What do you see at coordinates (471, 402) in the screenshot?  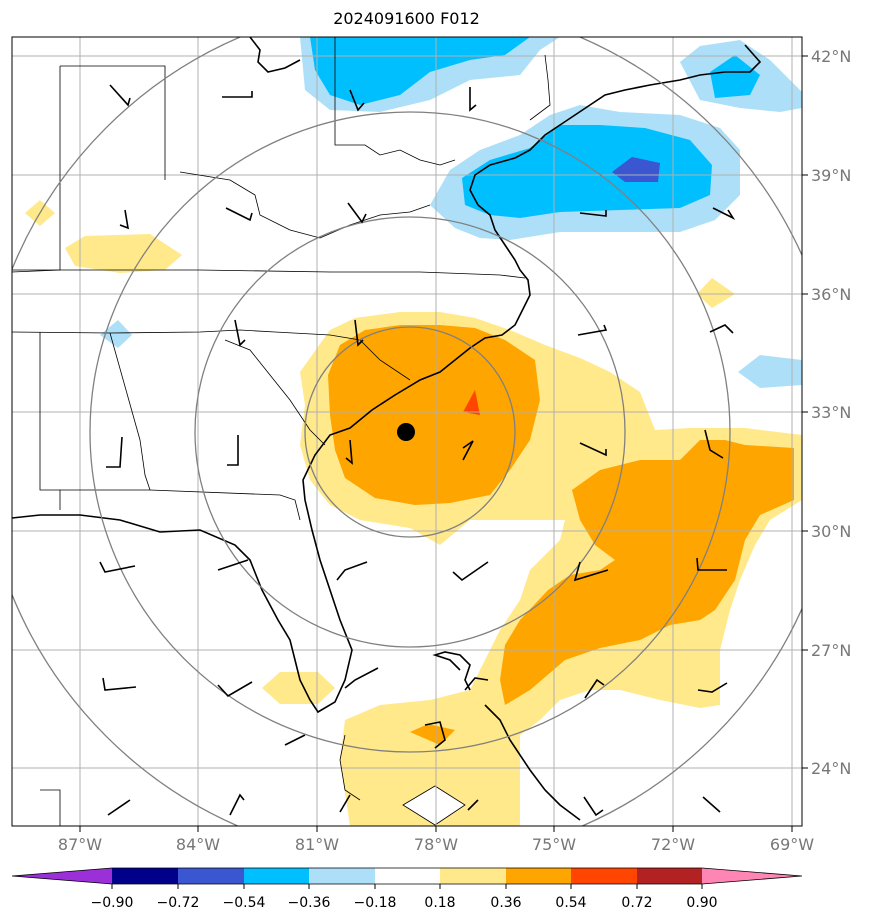 I see `positive-anomaly-red` at bounding box center [471, 402].